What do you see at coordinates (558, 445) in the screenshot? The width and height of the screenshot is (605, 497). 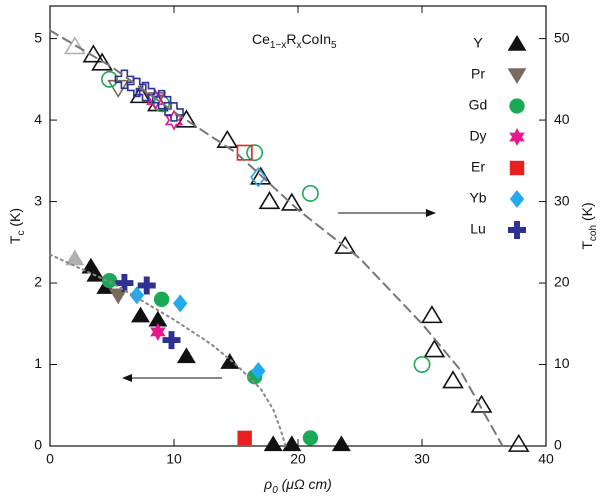 I see `y2-tick-label: 0` at bounding box center [558, 445].